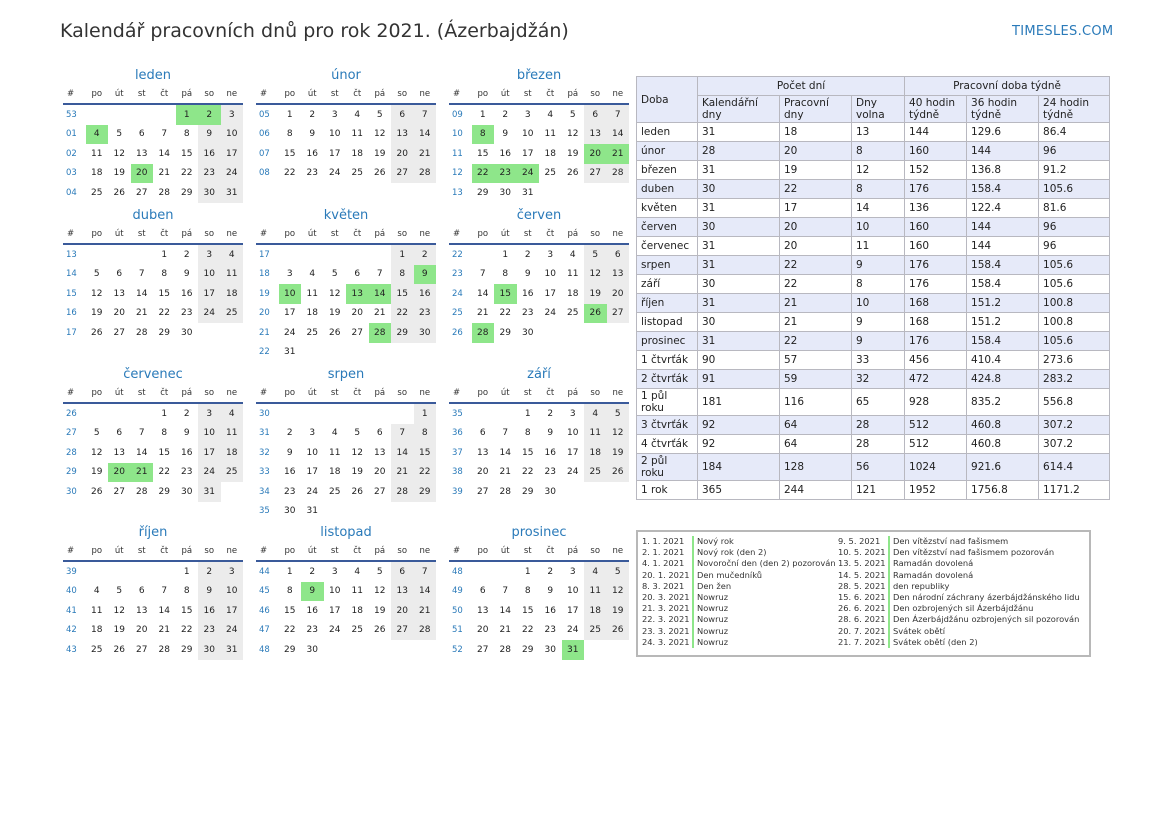 Image resolution: width=1169 pixels, height=827 pixels. What do you see at coordinates (71, 571) in the screenshot?
I see `week-number: 39` at bounding box center [71, 571].